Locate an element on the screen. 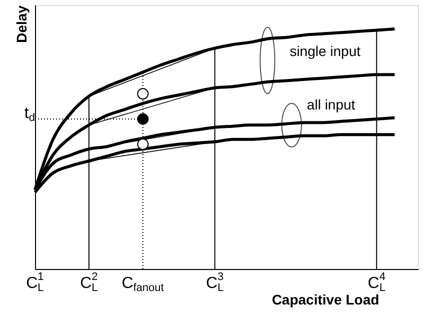 This screenshot has height=327, width=423. annotation: all input is located at coordinates (331, 104).